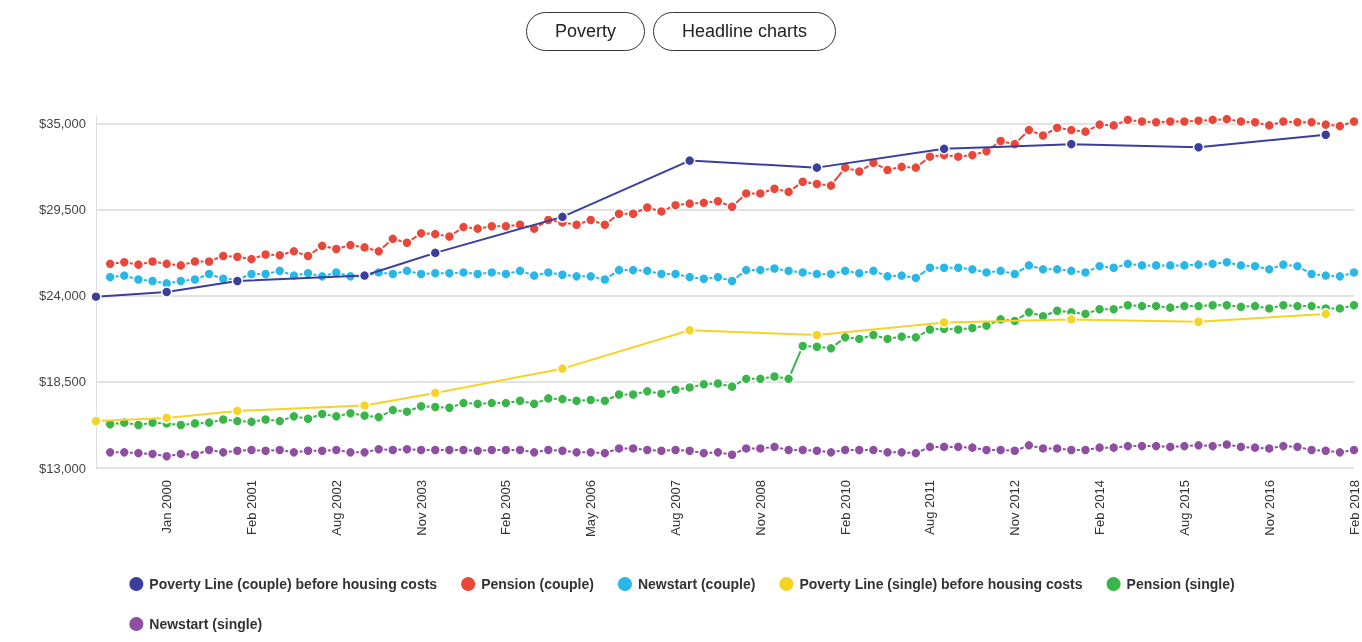 This screenshot has height=642, width=1362. What do you see at coordinates (845, 507) in the screenshot?
I see `x-tick-label: Feb 2010` at bounding box center [845, 507].